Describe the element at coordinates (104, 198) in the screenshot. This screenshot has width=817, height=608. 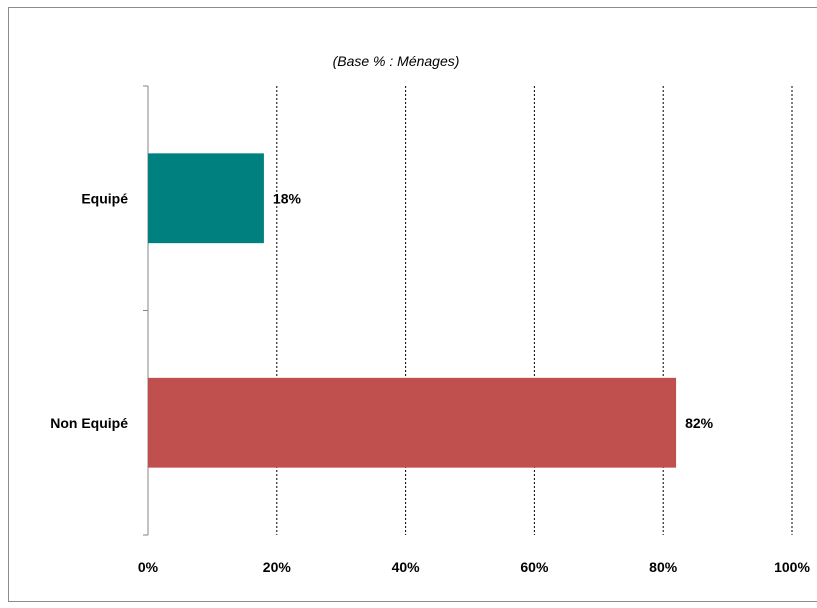
I see `category-label: Equipé` at that location.